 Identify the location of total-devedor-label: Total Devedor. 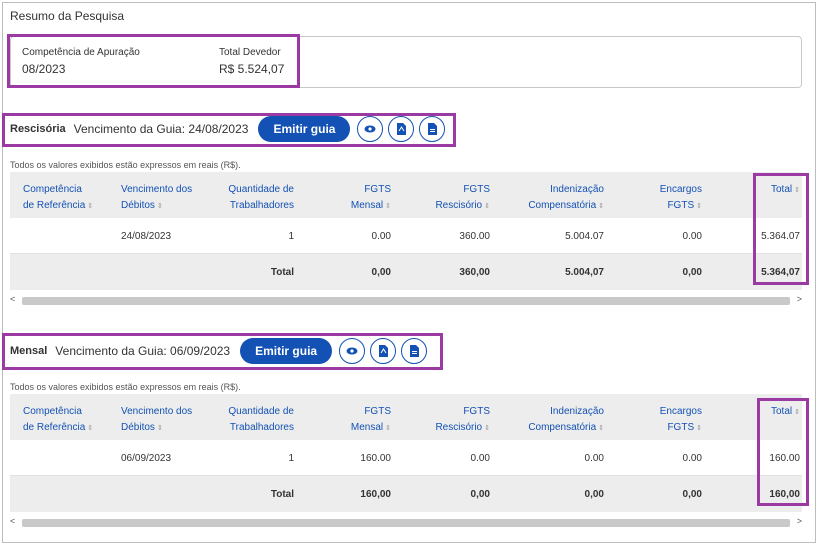
(250, 52).